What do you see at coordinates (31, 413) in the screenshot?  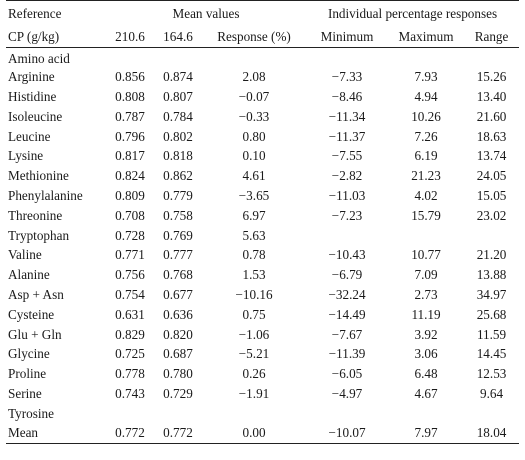 I see `cell-reference: Tyrosine` at bounding box center [31, 413].